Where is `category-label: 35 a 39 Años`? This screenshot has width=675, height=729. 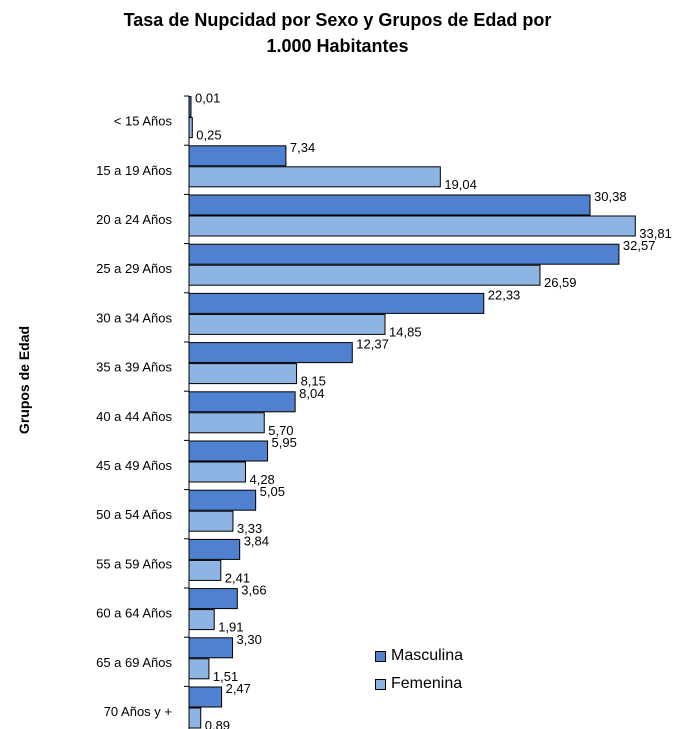
category-label: 35 a 39 Años is located at coordinates (134, 367).